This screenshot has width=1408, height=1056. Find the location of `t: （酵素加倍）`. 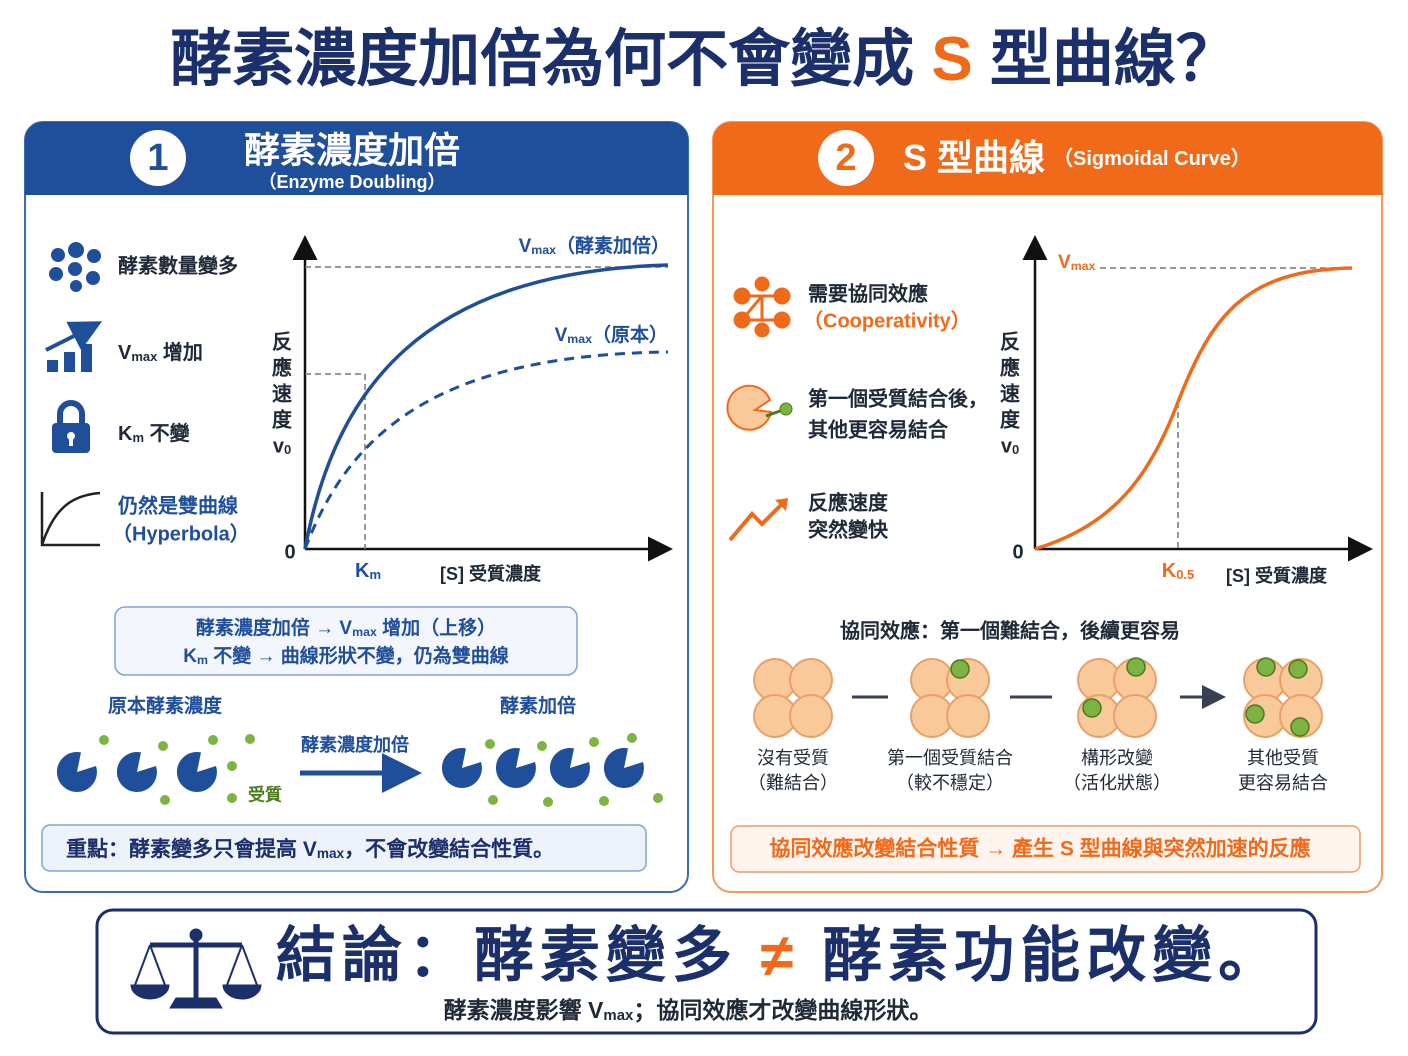

t: （酵素加倍） is located at coordinates (613, 245).